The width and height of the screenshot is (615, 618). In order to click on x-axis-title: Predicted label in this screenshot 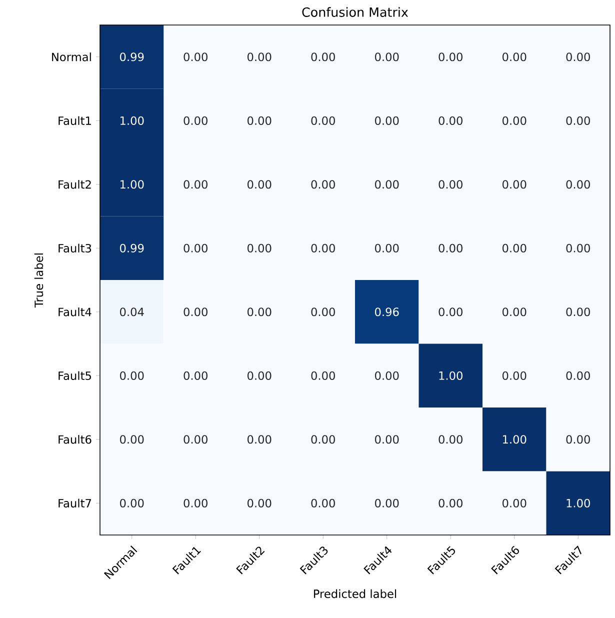, I will do `click(355, 593)`.